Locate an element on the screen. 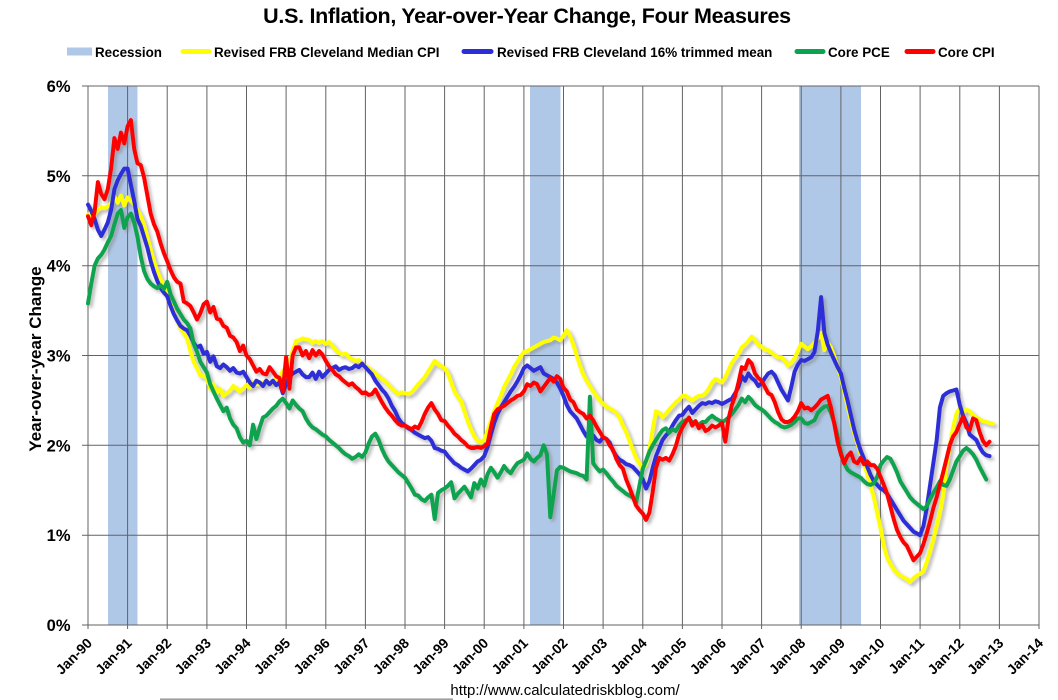  svg-text: 0% is located at coordinates (59, 626).